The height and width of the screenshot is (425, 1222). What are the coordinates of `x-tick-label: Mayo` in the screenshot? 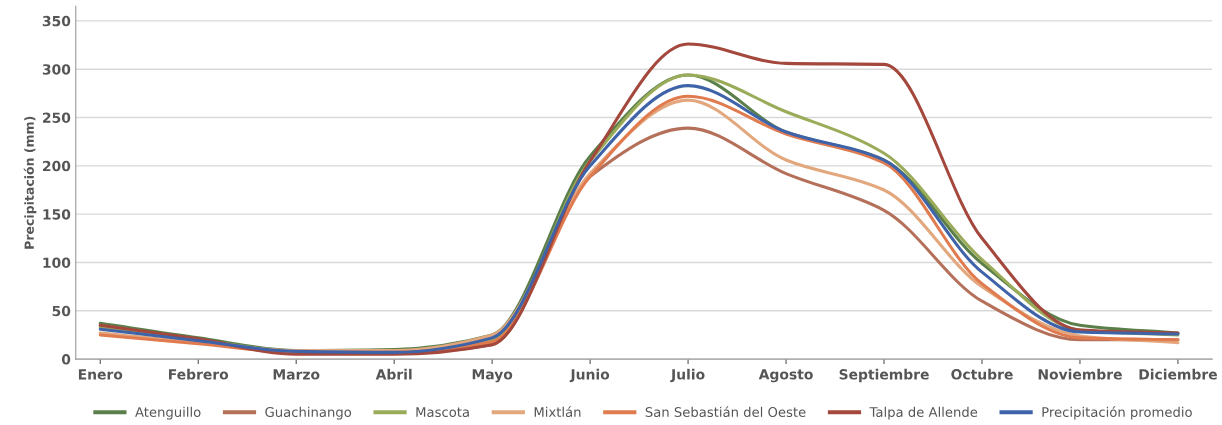 It's located at (492, 376).